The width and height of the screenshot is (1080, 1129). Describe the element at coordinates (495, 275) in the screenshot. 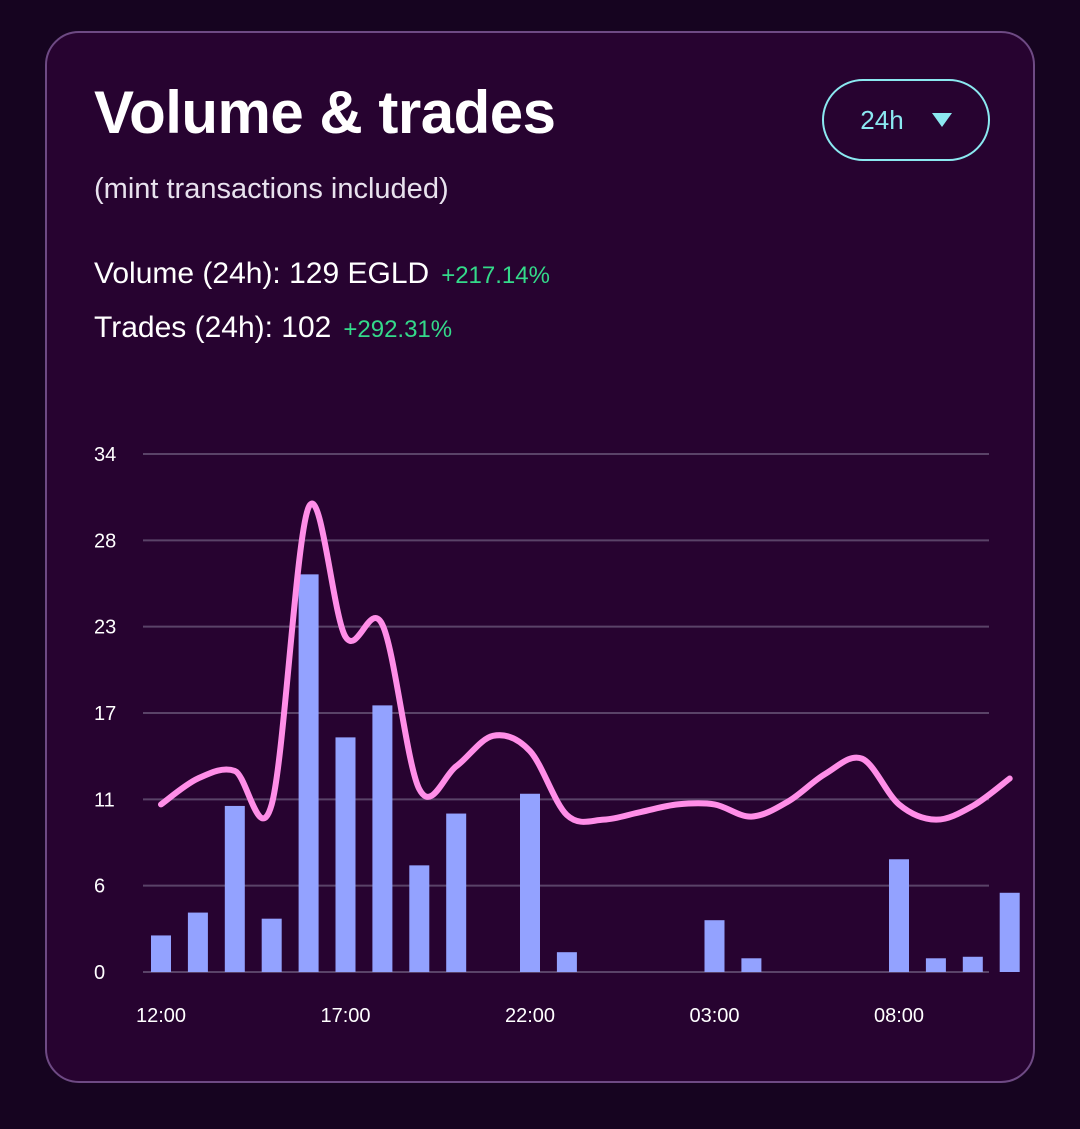

I see `volume-change-badge: +217.14%` at that location.